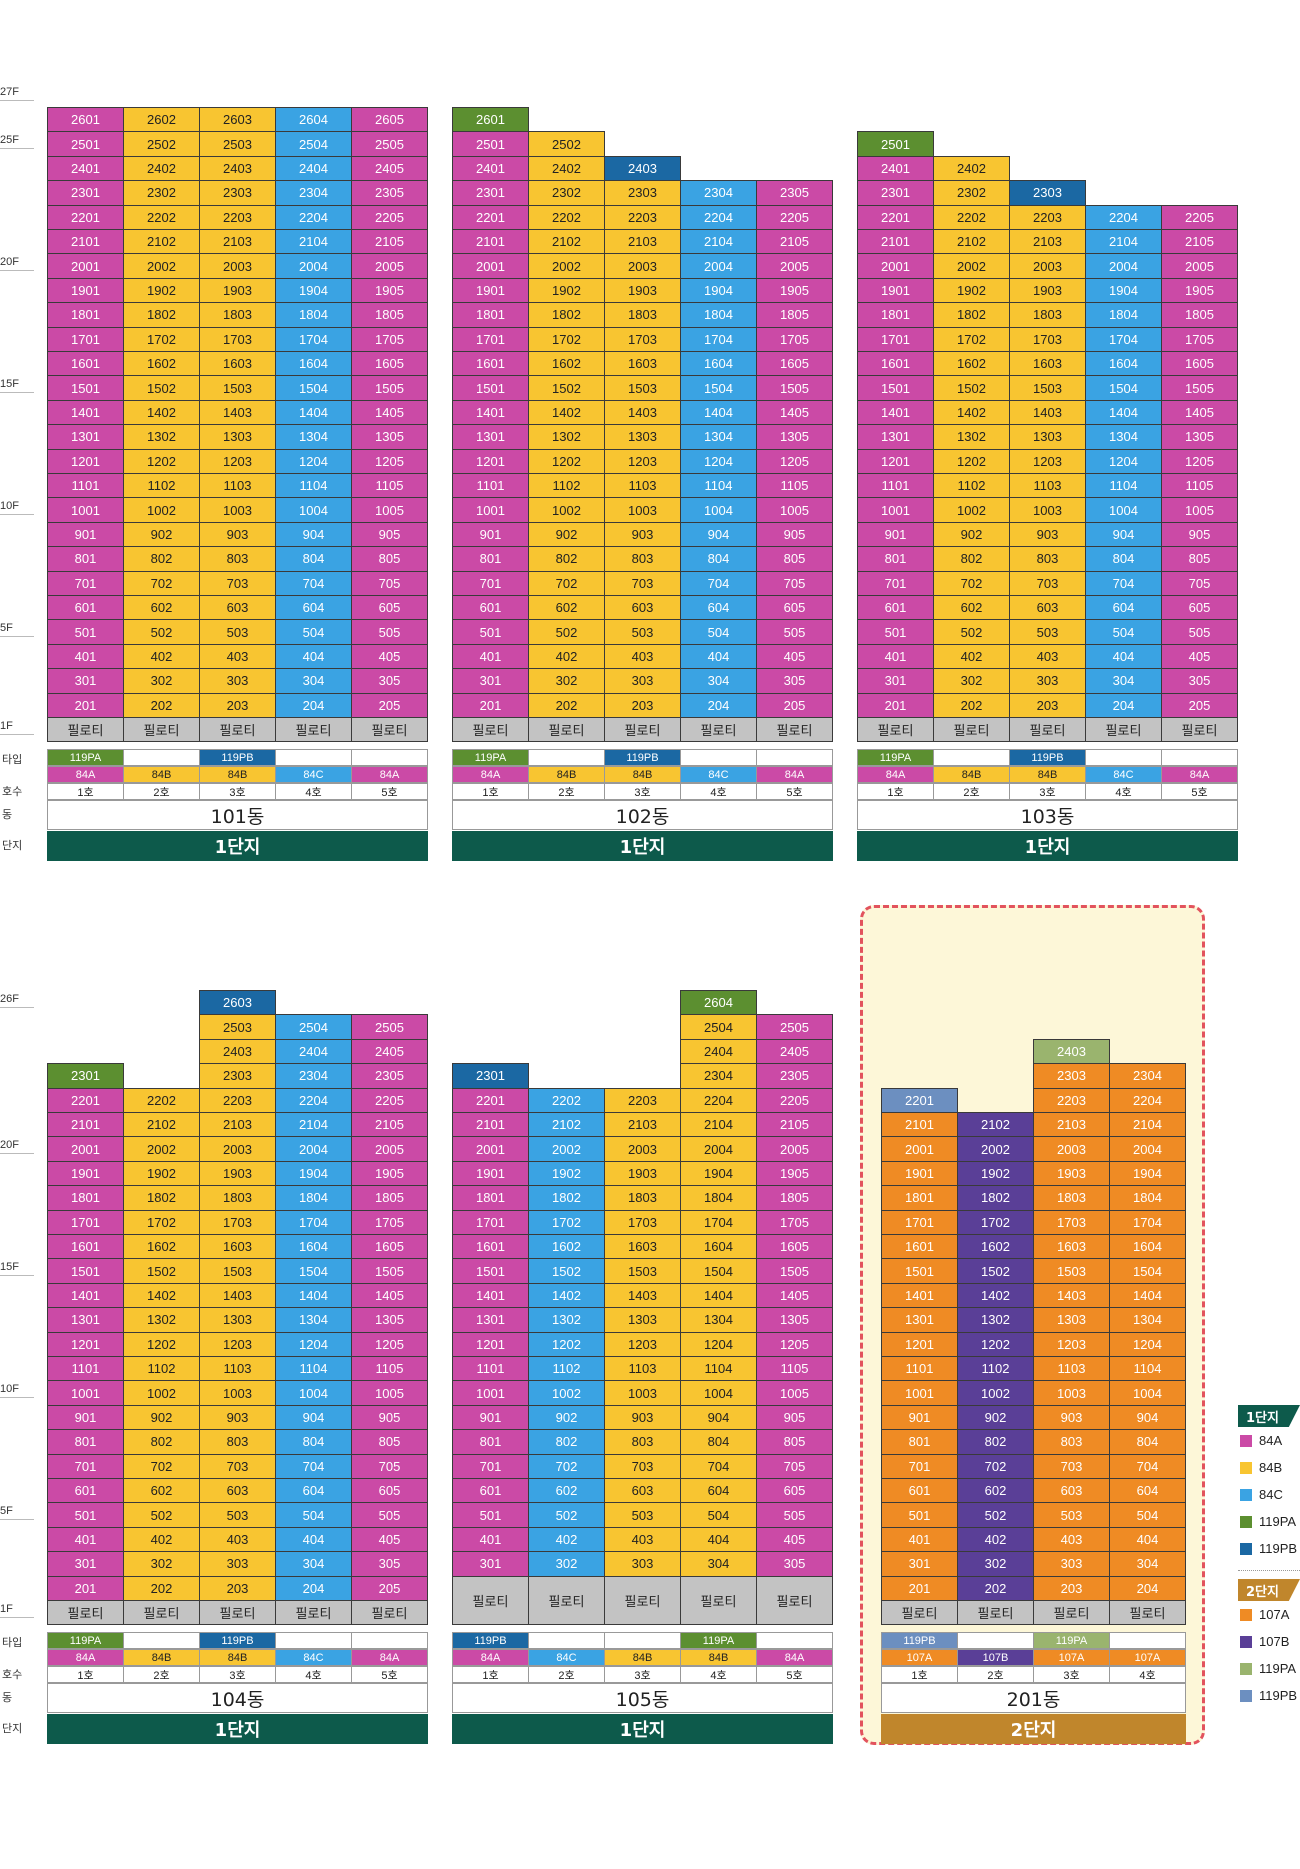 The width and height of the screenshot is (1300, 1869). What do you see at coordinates (490, 1125) in the screenshot?
I see `unit-cell: 2101` at bounding box center [490, 1125].